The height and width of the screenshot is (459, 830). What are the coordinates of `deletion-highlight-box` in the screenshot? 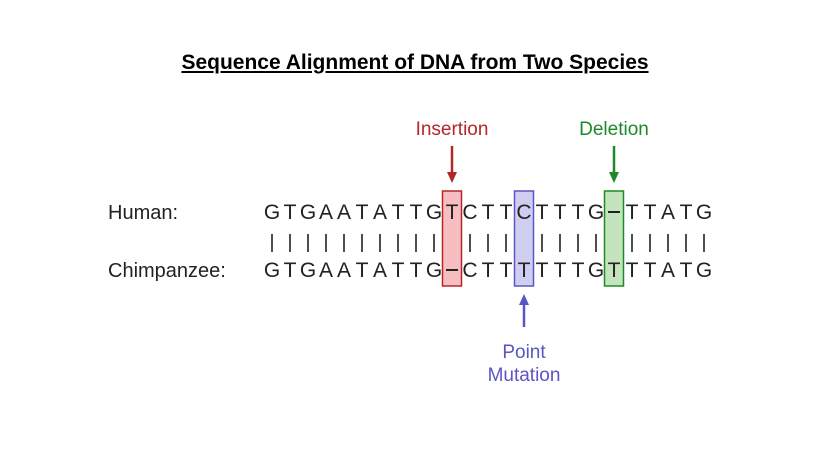 It's located at (614, 238).